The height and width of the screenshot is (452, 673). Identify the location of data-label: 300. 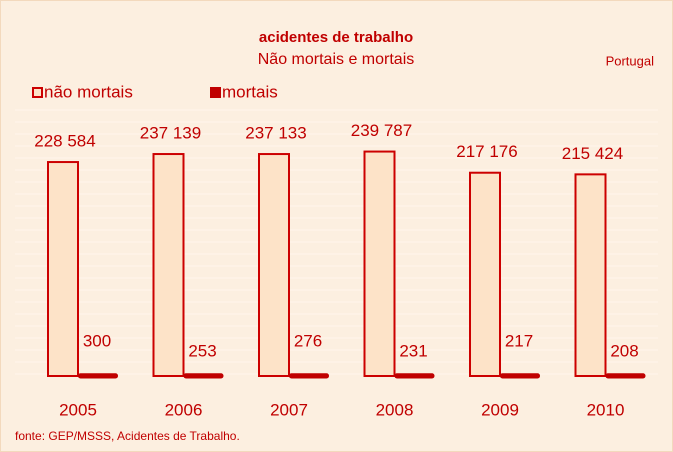
(97, 340).